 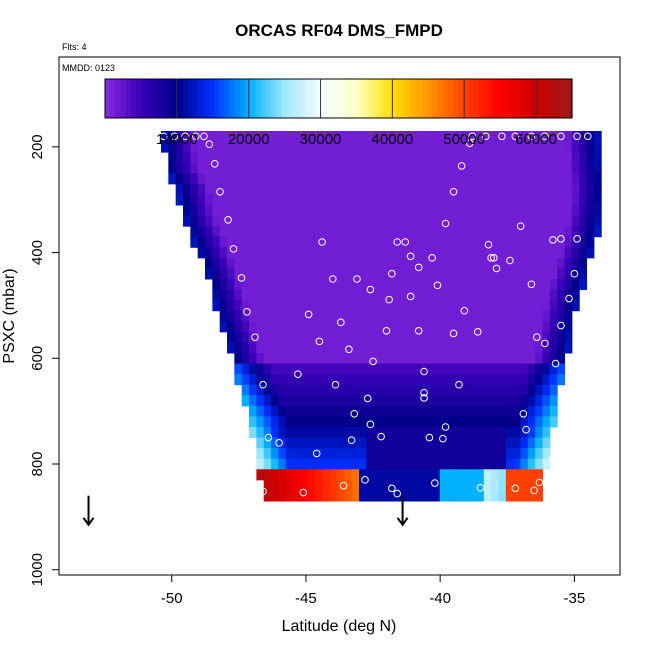 I want to click on colorbar-tick-label: 40000, so click(x=393, y=139).